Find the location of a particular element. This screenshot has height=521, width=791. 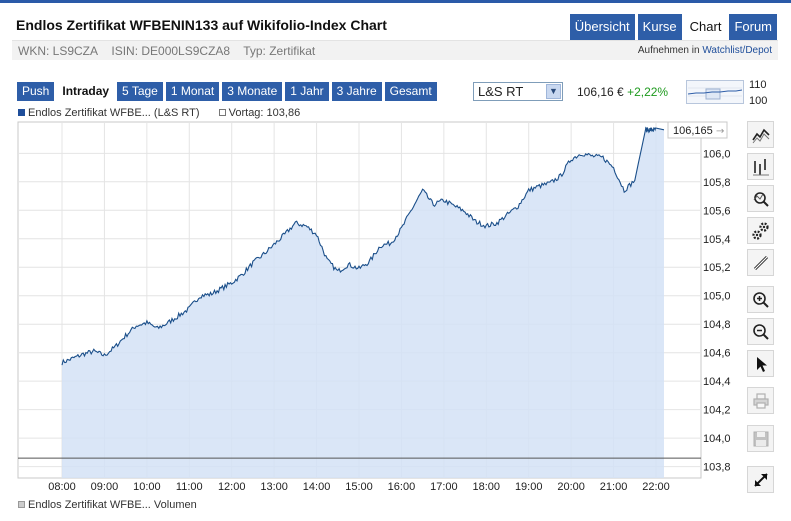

y-tick-label: 104,0 is located at coordinates (717, 439).